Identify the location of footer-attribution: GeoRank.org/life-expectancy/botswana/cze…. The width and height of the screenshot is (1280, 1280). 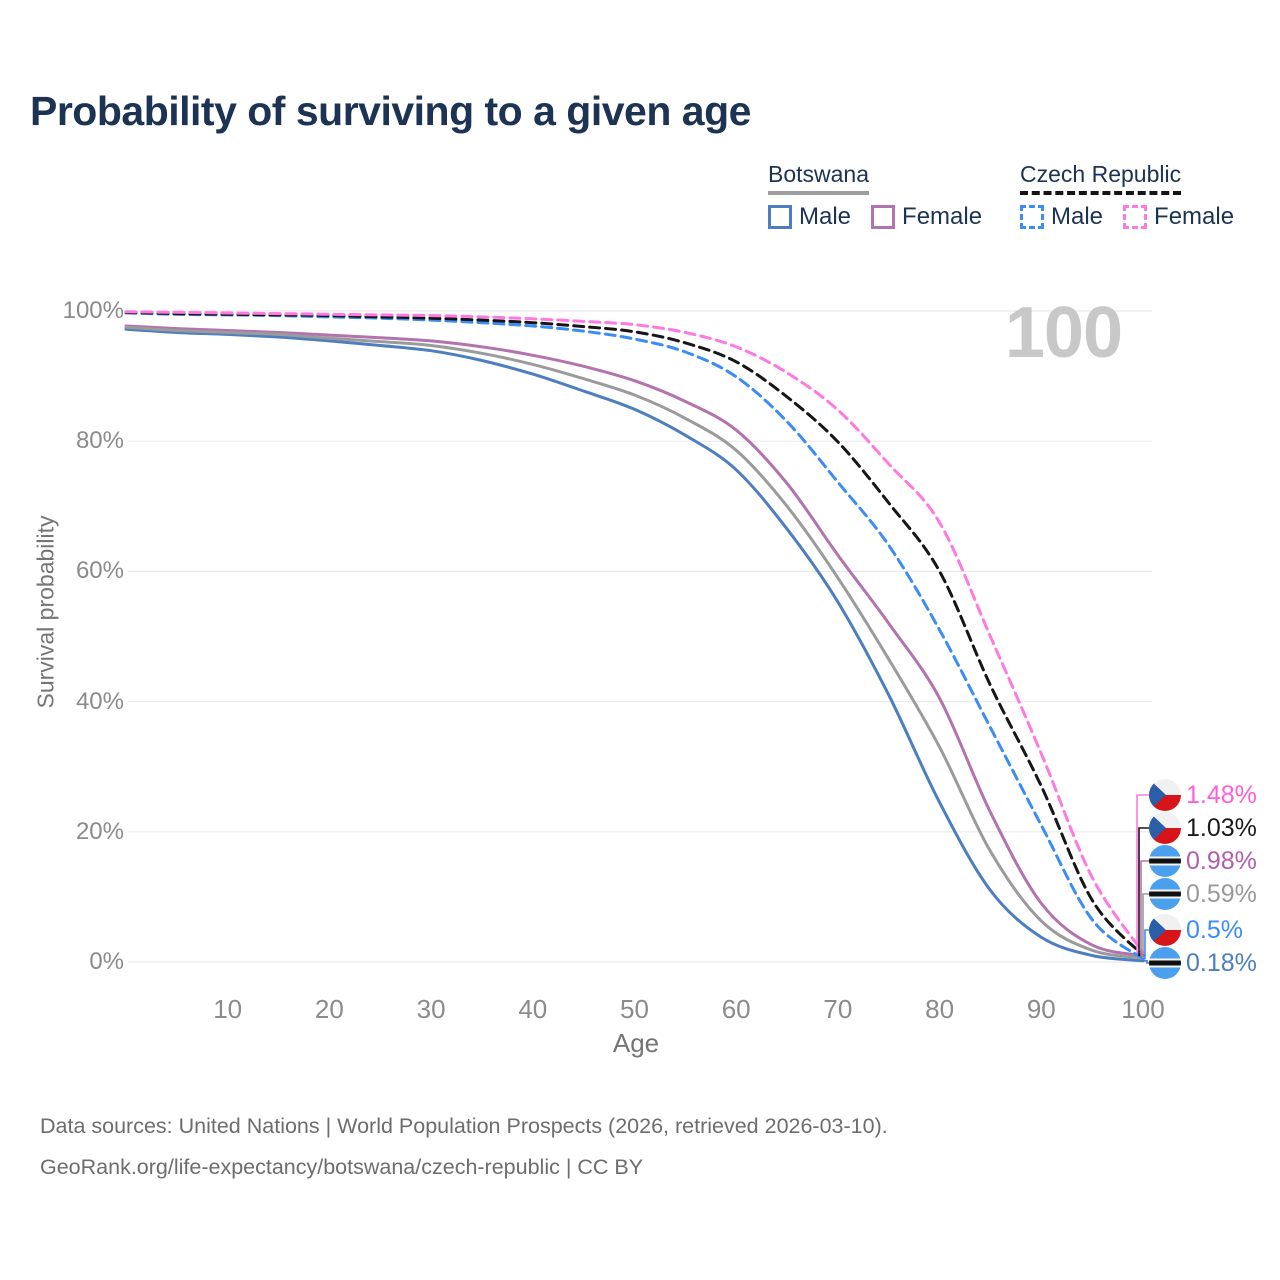
(342, 1167).